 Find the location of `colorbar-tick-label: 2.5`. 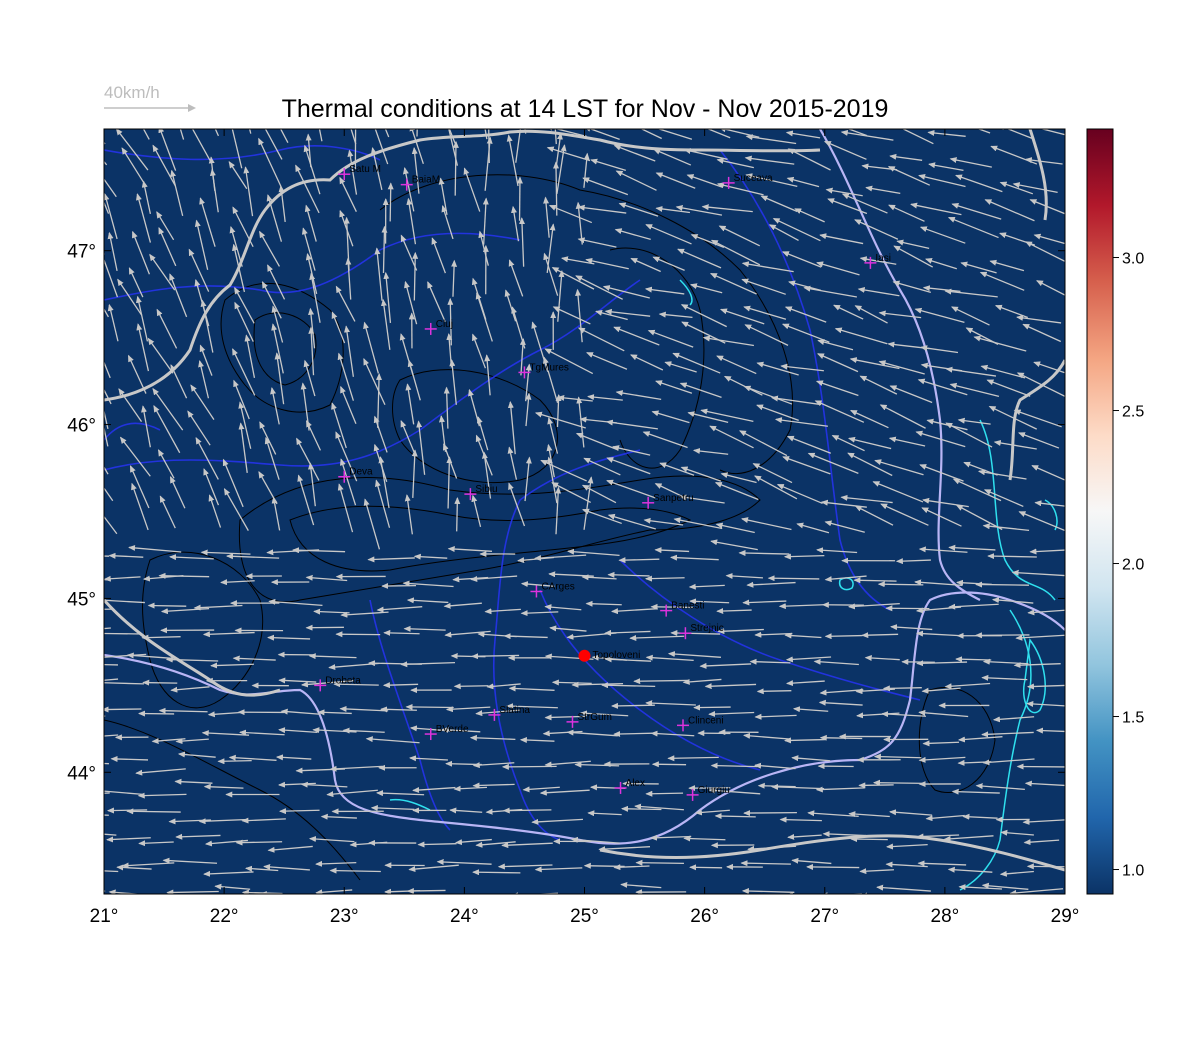

colorbar-tick-label: 2.5 is located at coordinates (1133, 412).